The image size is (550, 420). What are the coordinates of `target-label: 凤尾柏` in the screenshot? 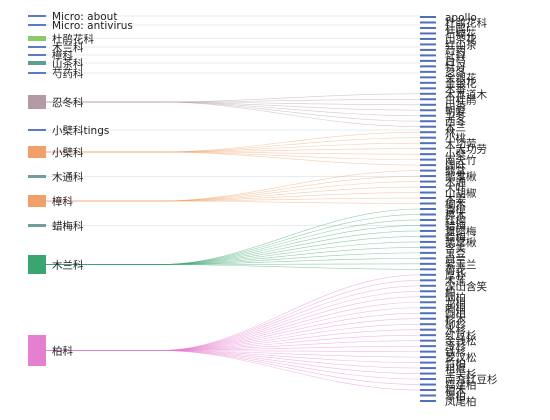 It's located at (461, 401).